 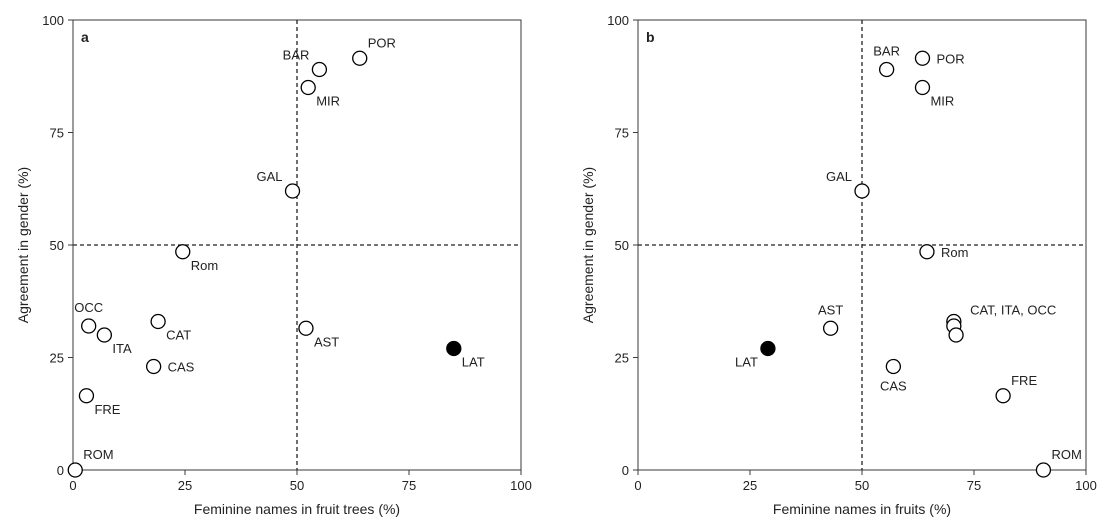 I want to click on b-x-tick-label: 75, so click(x=974, y=485).